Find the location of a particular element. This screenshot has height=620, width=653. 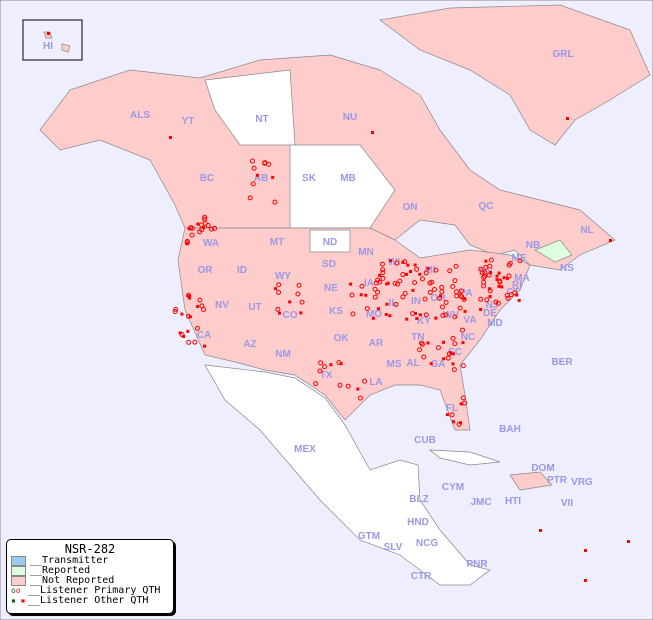

region-label-ns: NS is located at coordinates (567, 268).